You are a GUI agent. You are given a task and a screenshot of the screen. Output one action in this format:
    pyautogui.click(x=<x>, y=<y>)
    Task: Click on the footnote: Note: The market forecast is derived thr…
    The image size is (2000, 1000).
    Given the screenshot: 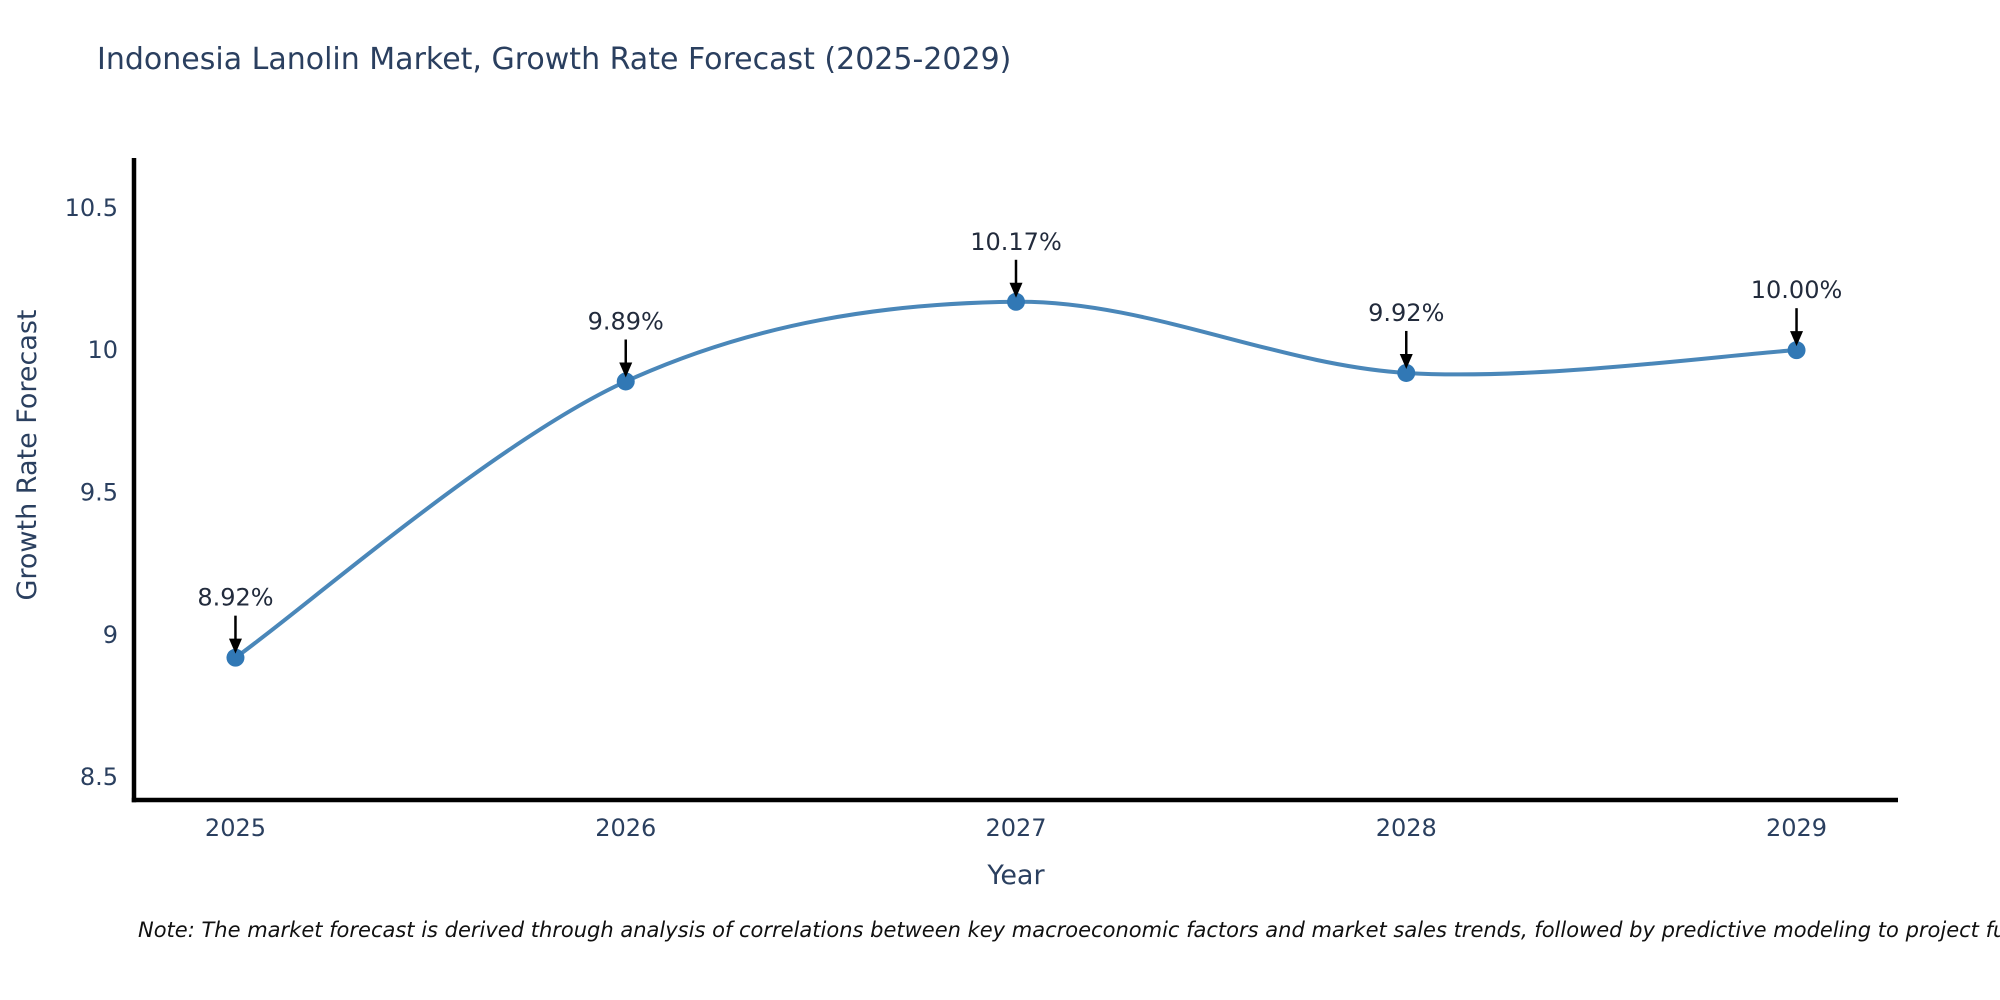 What is the action you would take?
    pyautogui.click(x=1069, y=930)
    